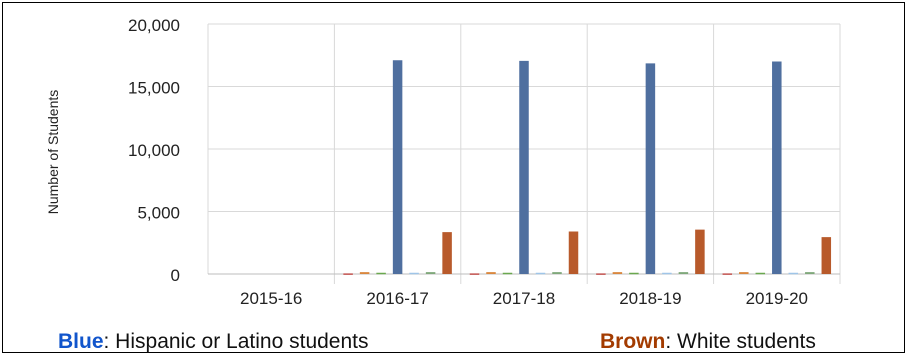 The height and width of the screenshot is (358, 910). Describe the element at coordinates (271, 298) in the screenshot. I see `x-tick-label: 2015-16` at that location.